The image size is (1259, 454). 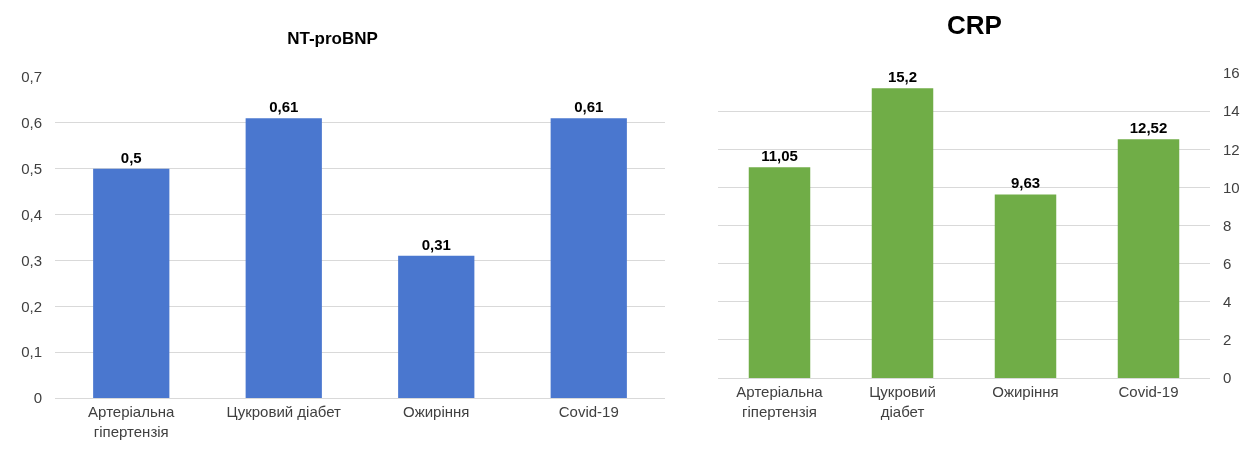 I want to click on y-tick-label: 0,4, so click(x=31, y=214).